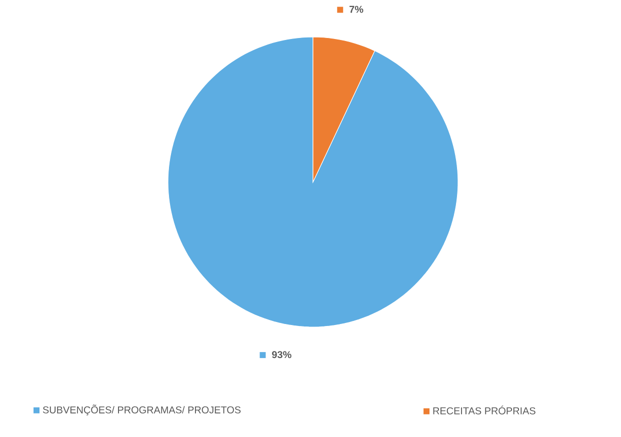 This screenshot has height=437, width=621. I want to click on legend-label: RECEITAS PRÓPRIAS, so click(484, 410).